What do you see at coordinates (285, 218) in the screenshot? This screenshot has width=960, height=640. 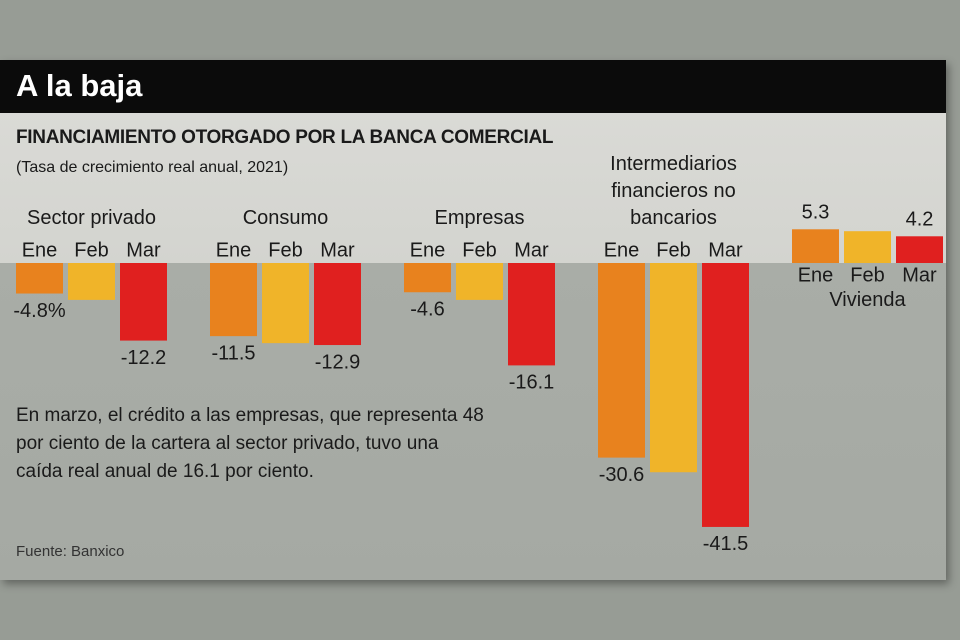 I see `group-title: Consumo` at bounding box center [285, 218].